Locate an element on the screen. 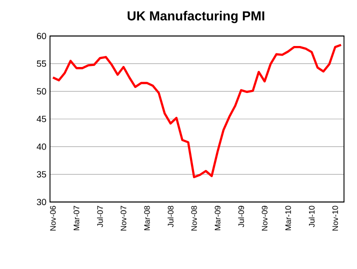  chart-title: UK Manufacturing PMI is located at coordinates (196, 17).